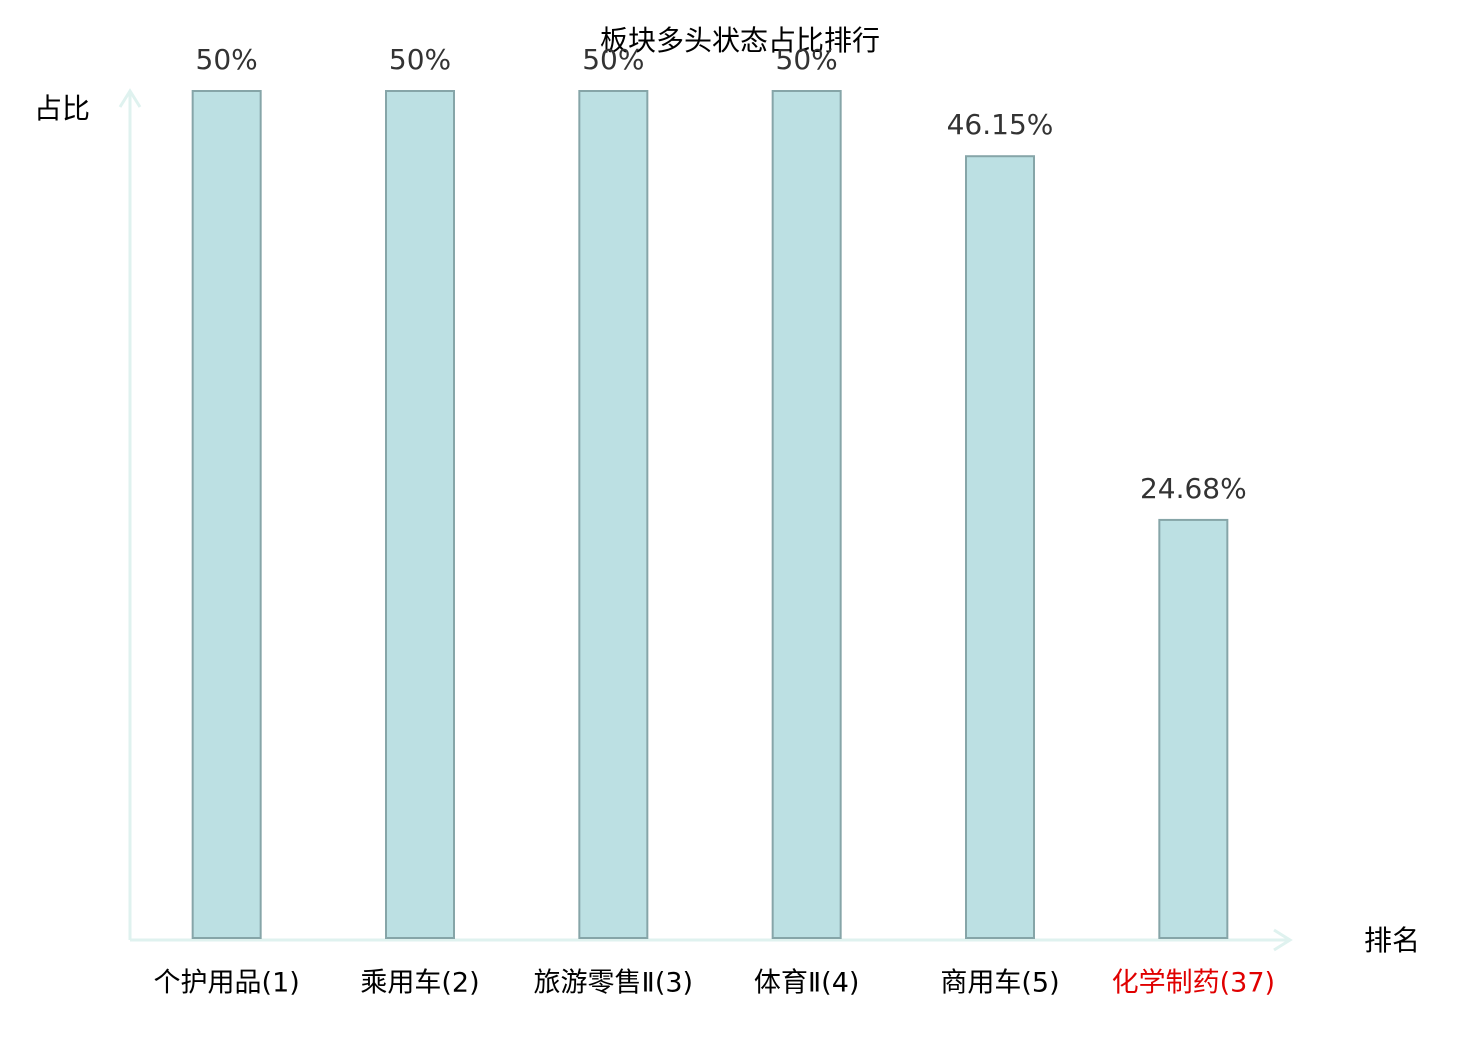 This screenshot has width=1480, height=1040. What do you see at coordinates (1283, 940) in the screenshot?
I see `x-axis-arrow` at bounding box center [1283, 940].